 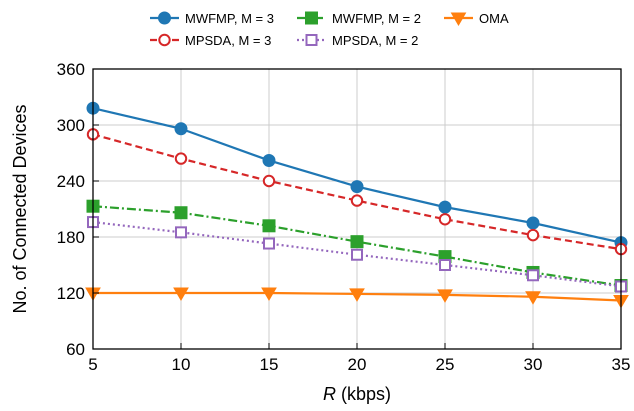 I want to click on y-tick-label: 180, so click(x=71, y=237).